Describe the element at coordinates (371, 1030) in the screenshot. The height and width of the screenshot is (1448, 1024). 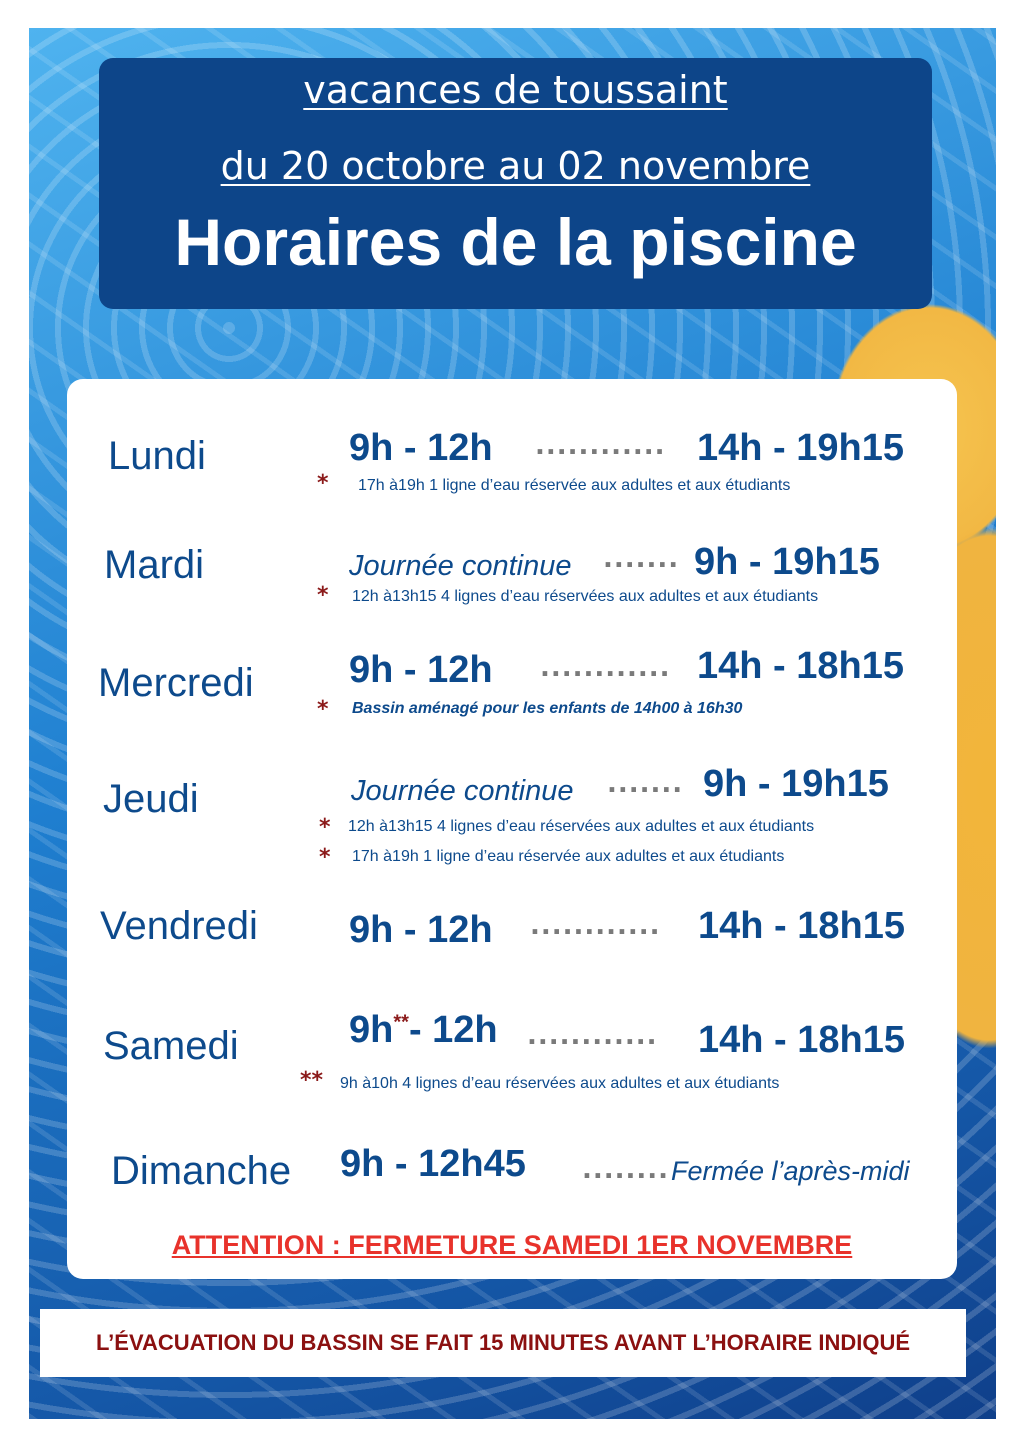
I see `morning-start: 9h` at that location.